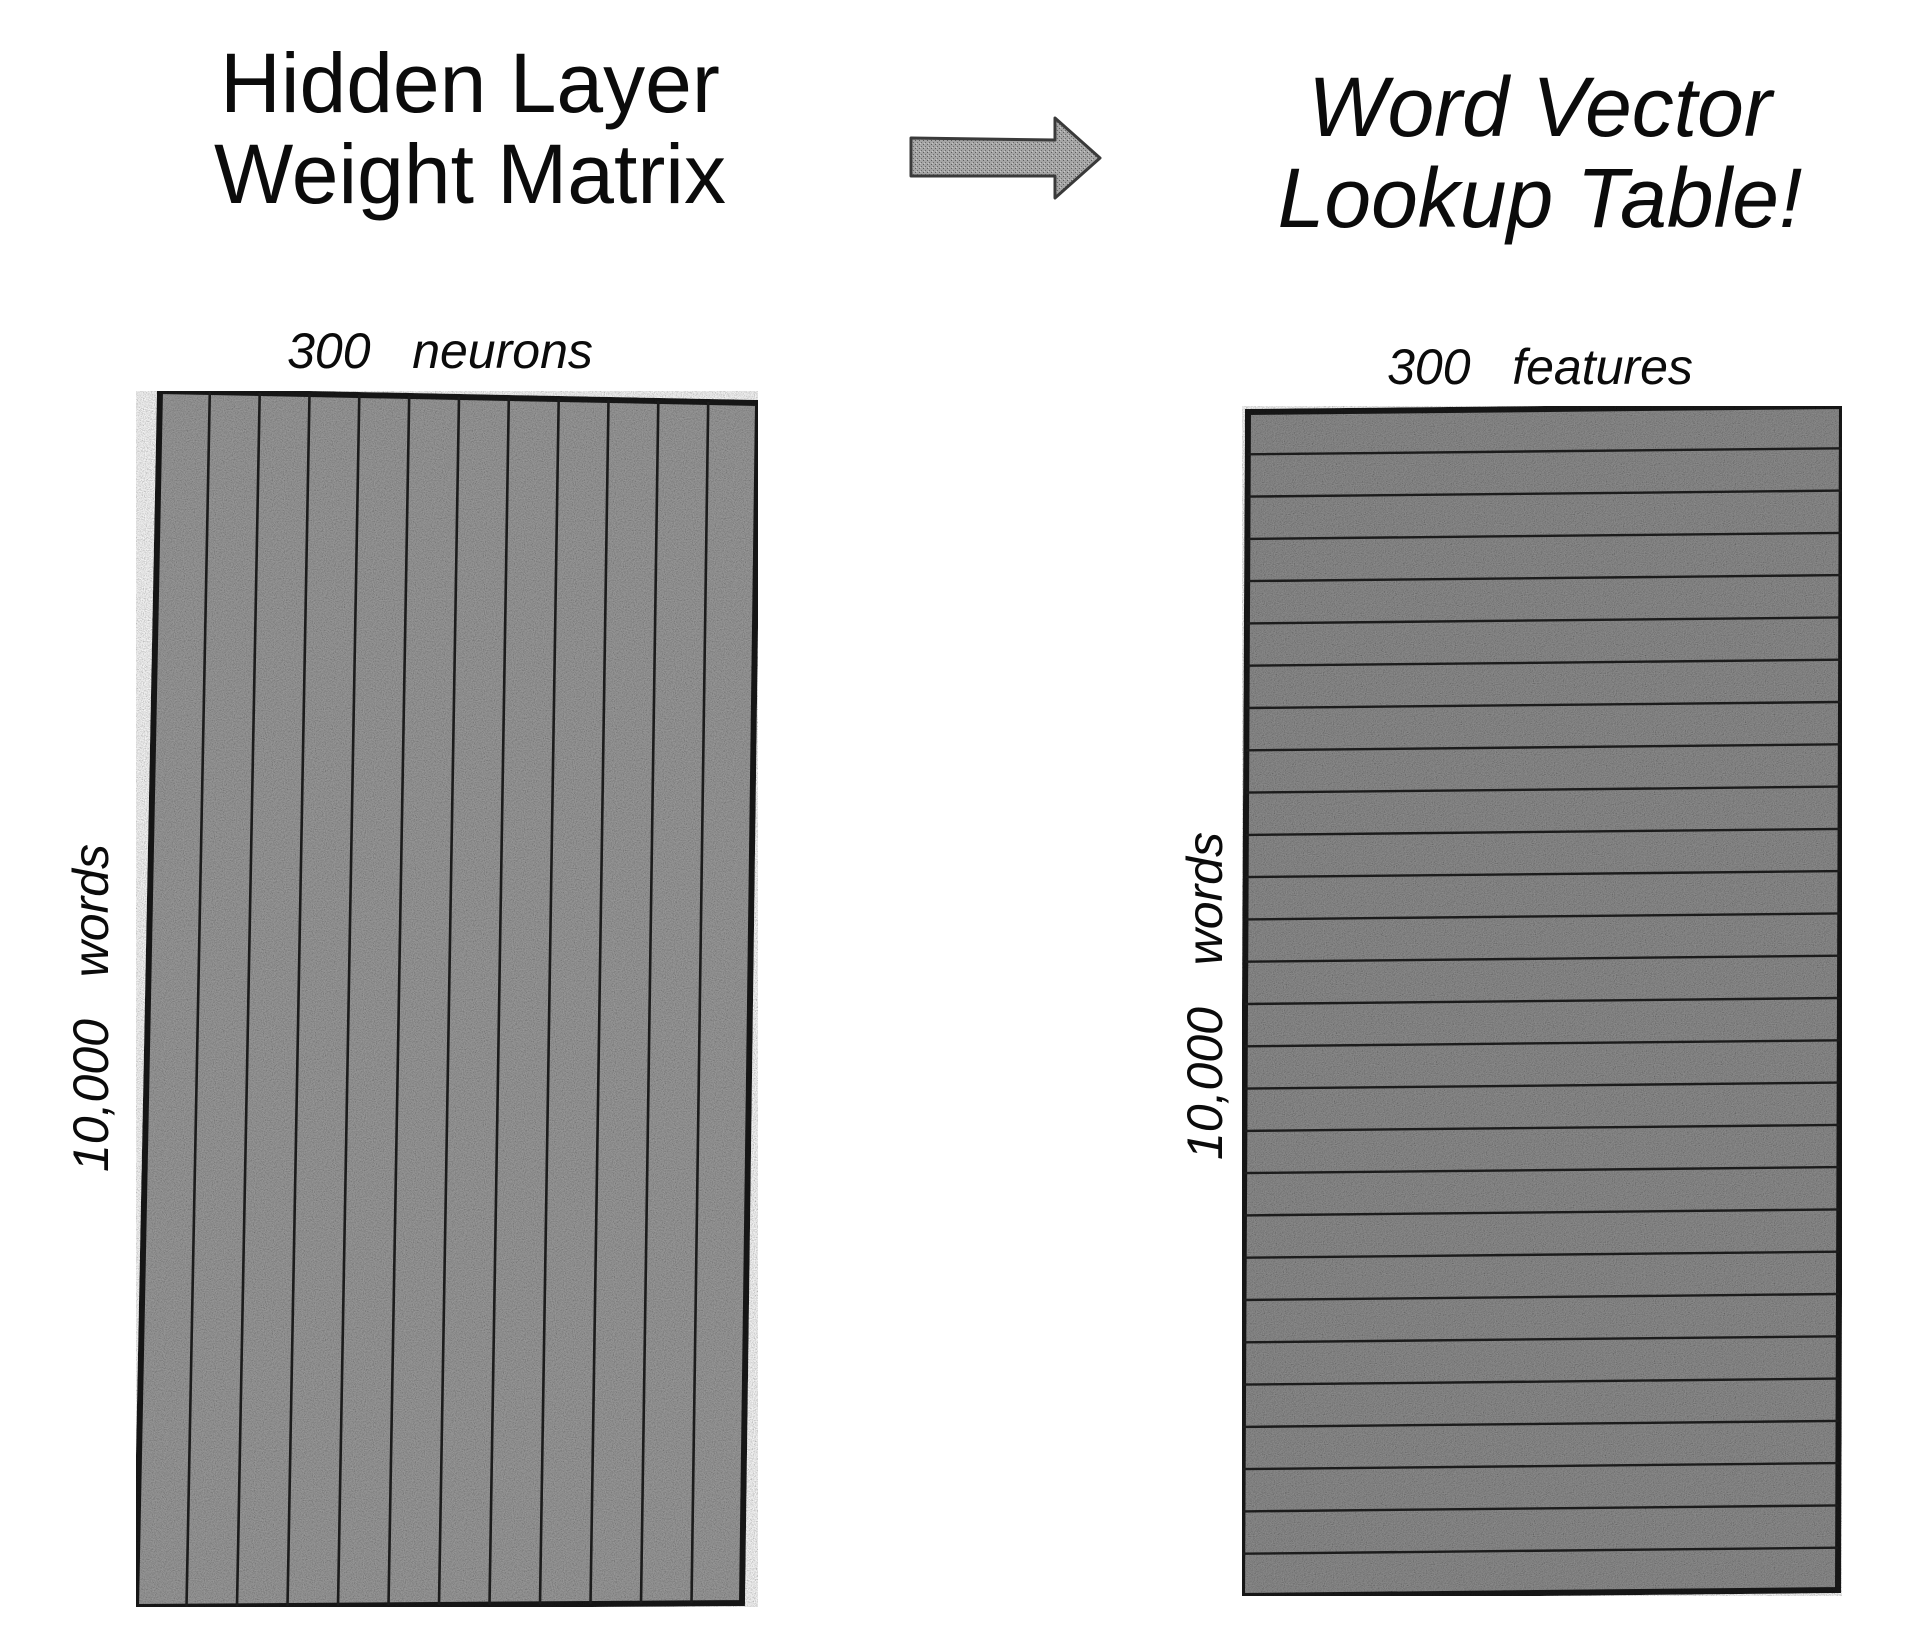  I want to click on weight-matrix-title-line1: Hidden Layer, so click(470, 83).